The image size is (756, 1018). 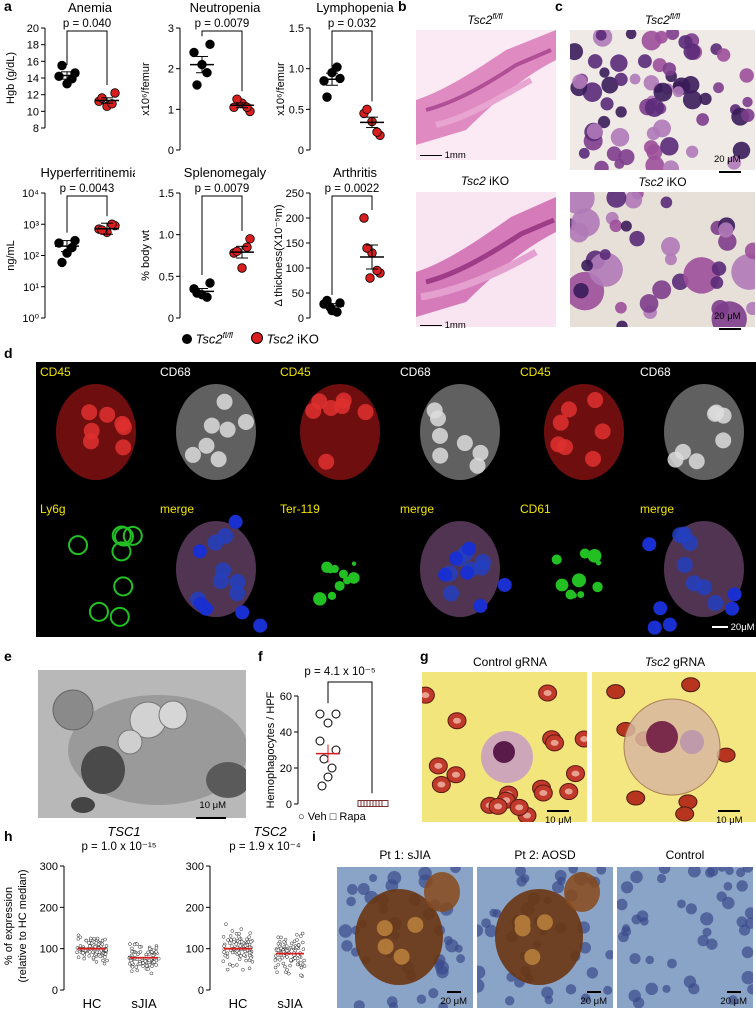 What do you see at coordinates (11, 255) in the screenshot?
I see `y-axis-label: ng/mL` at bounding box center [11, 255].